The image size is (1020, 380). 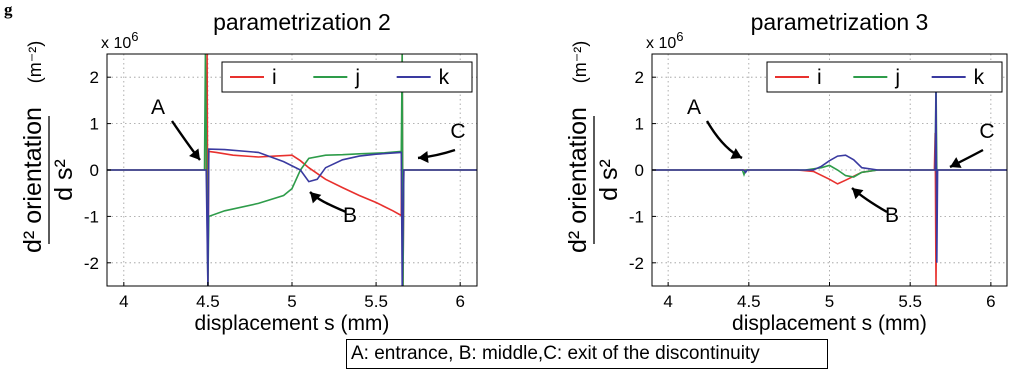 What do you see at coordinates (302, 22) in the screenshot?
I see `chart-title: parametrization 2` at bounding box center [302, 22].